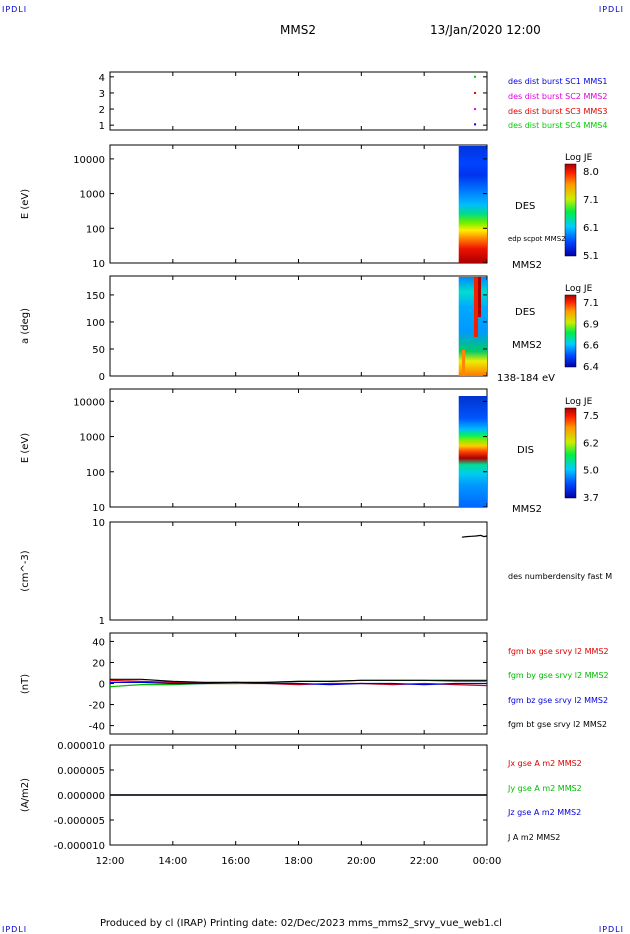 The image size is (630, 934). I want to click on legend-entry: des dist burst SC1 MMS1, so click(557, 81).